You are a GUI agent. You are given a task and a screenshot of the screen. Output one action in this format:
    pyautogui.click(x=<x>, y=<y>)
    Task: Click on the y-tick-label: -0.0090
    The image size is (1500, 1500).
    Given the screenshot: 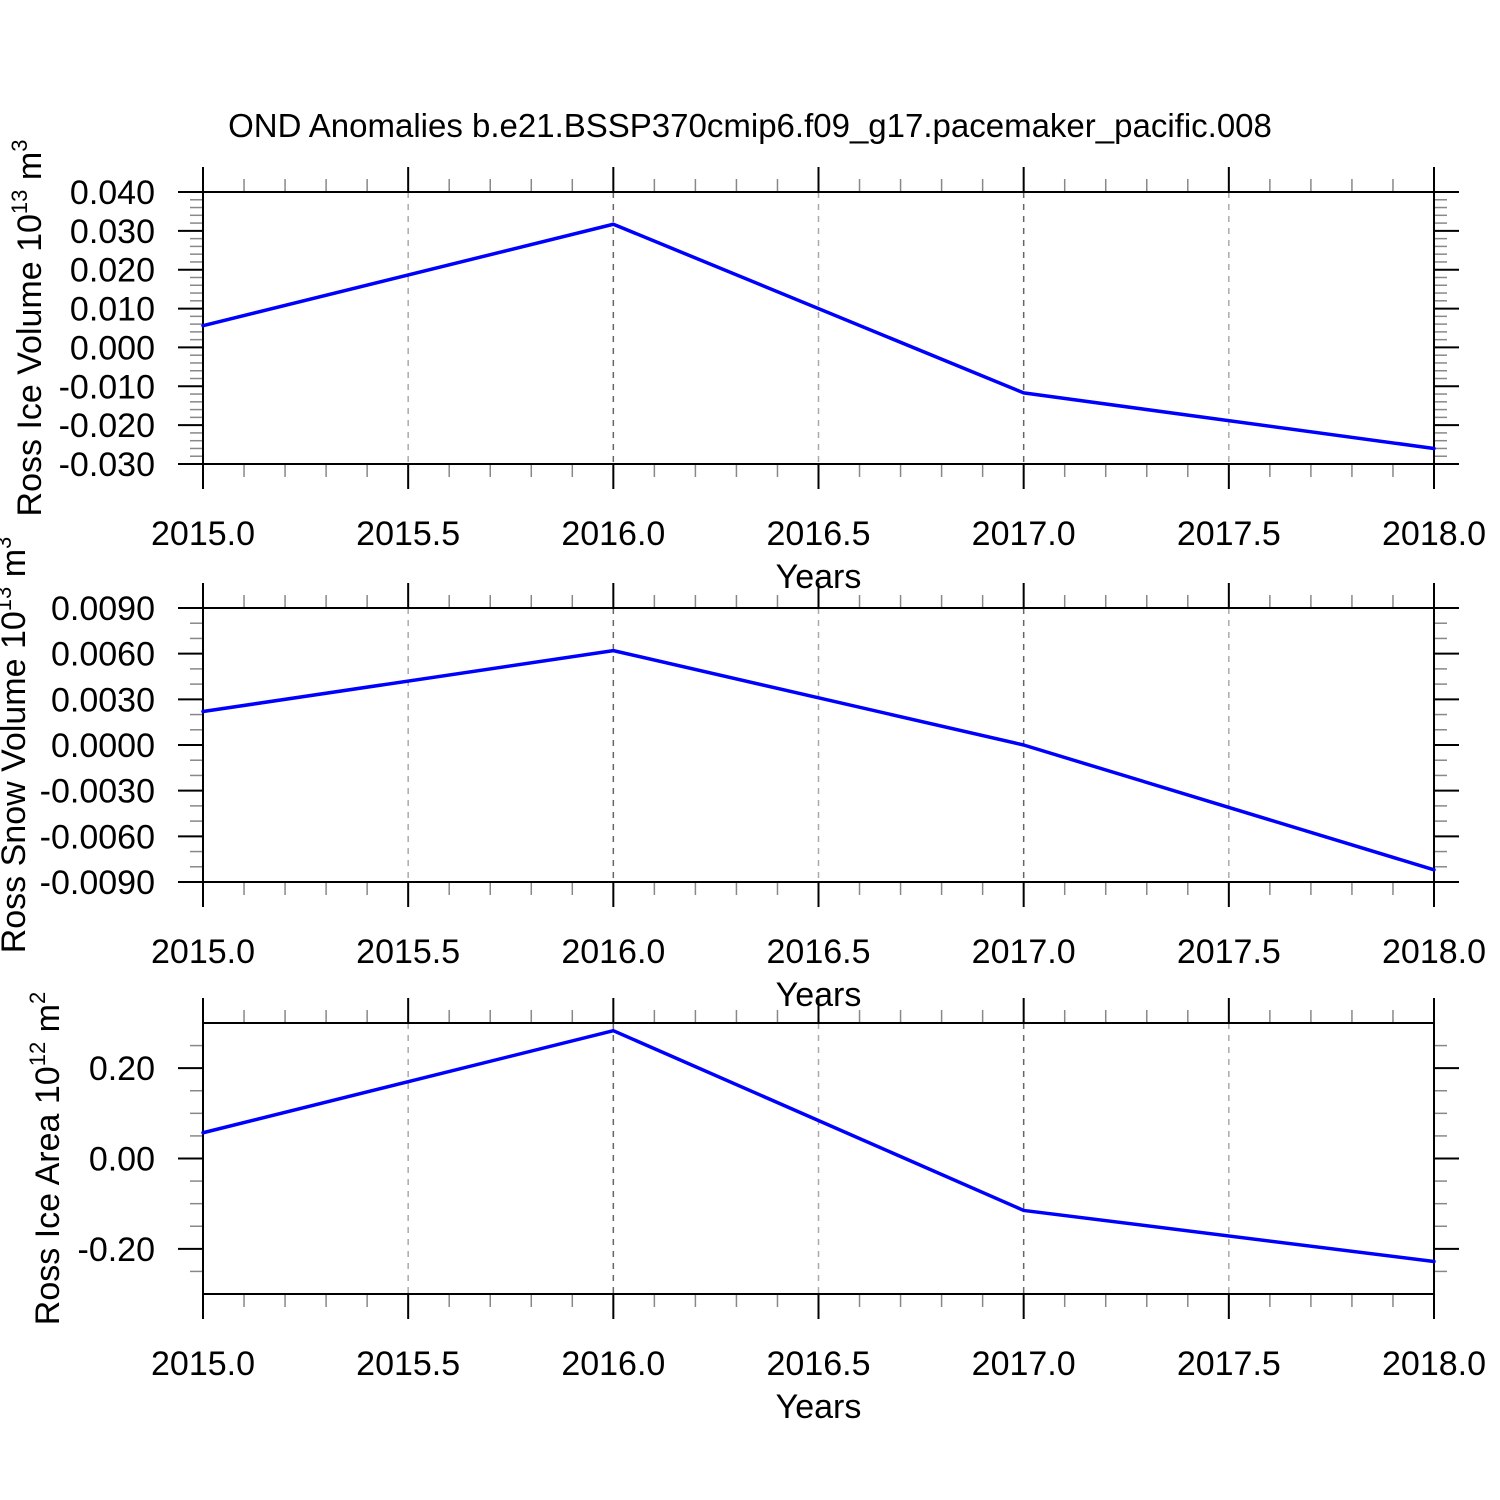 What is the action you would take?
    pyautogui.click(x=97, y=883)
    